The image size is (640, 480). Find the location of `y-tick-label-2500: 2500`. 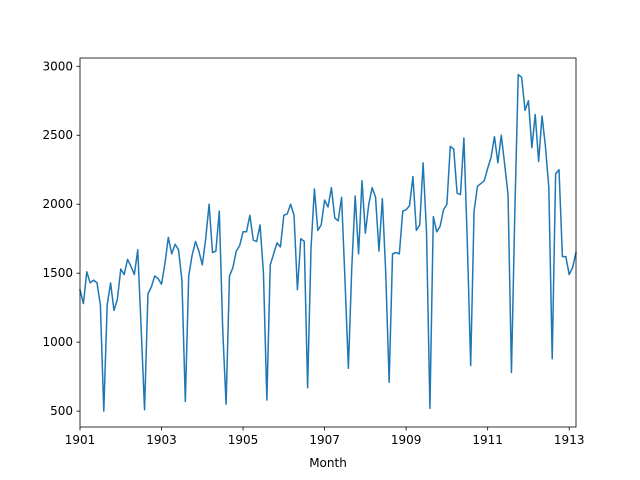

y-tick-label-2500: 2500 is located at coordinates (57, 135).